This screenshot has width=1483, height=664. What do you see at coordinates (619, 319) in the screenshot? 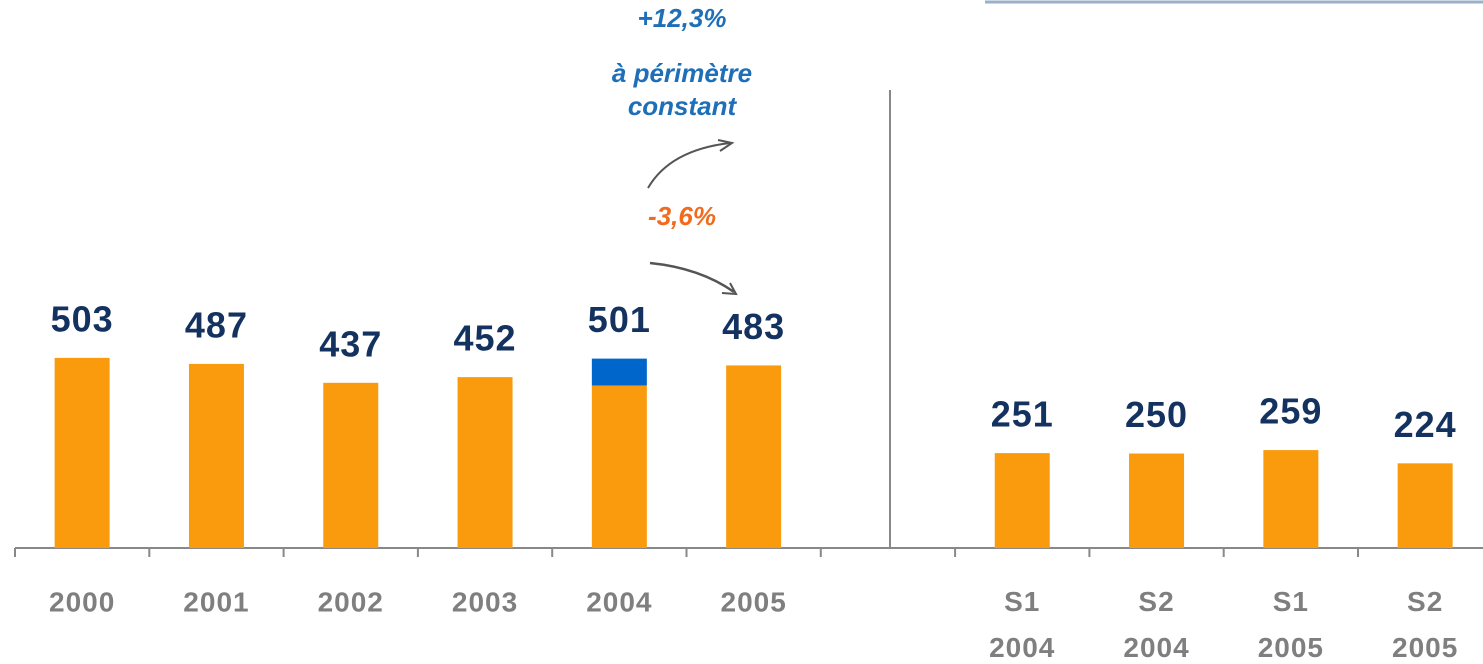
I see `data-label: 501` at bounding box center [619, 319].